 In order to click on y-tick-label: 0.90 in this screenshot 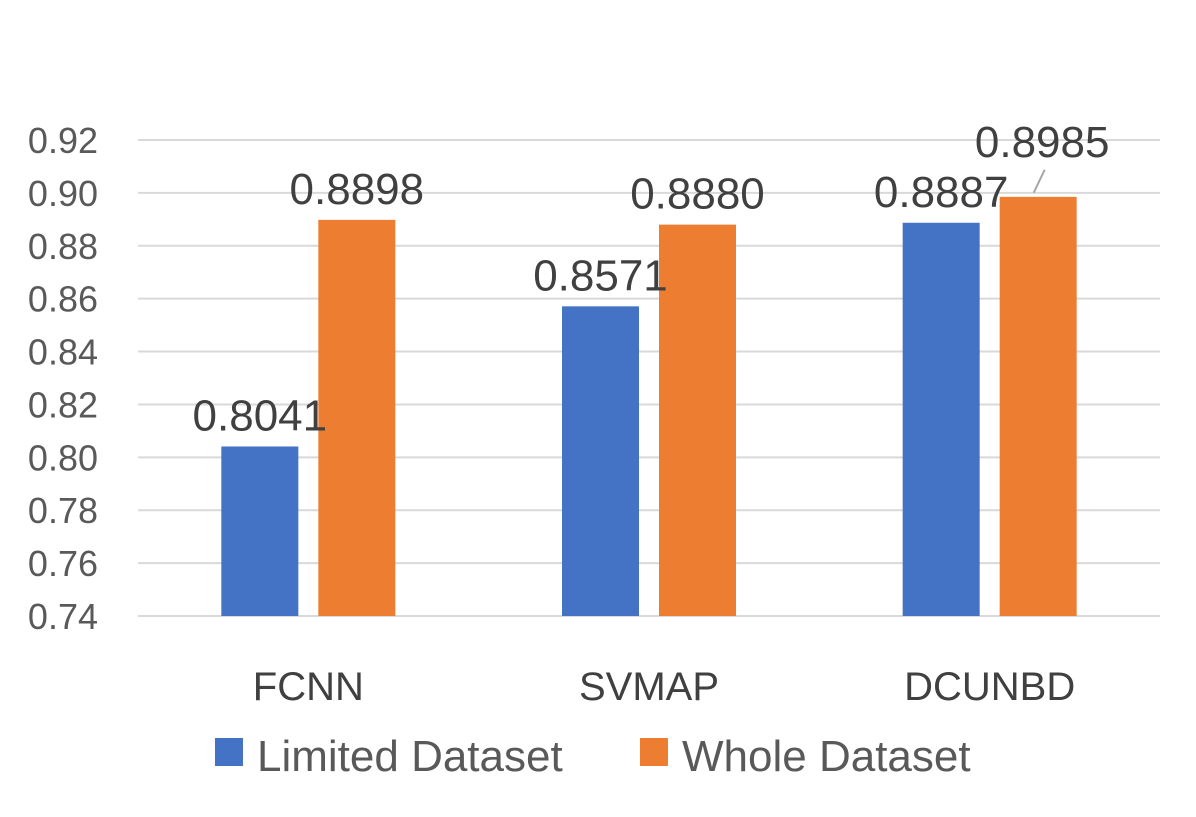, I will do `click(63, 193)`.